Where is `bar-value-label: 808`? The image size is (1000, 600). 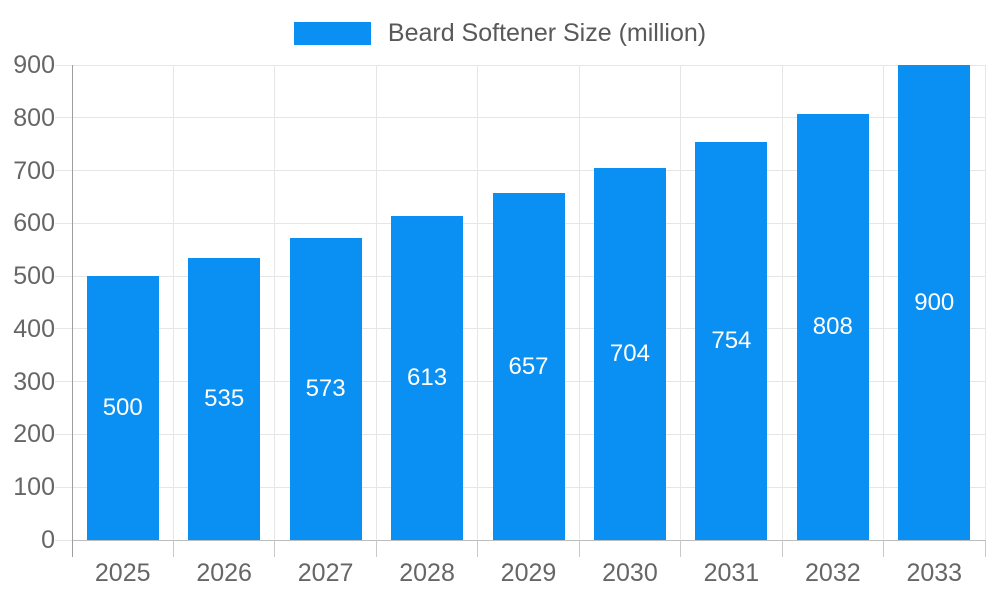
bar-value-label: 808 is located at coordinates (832, 326).